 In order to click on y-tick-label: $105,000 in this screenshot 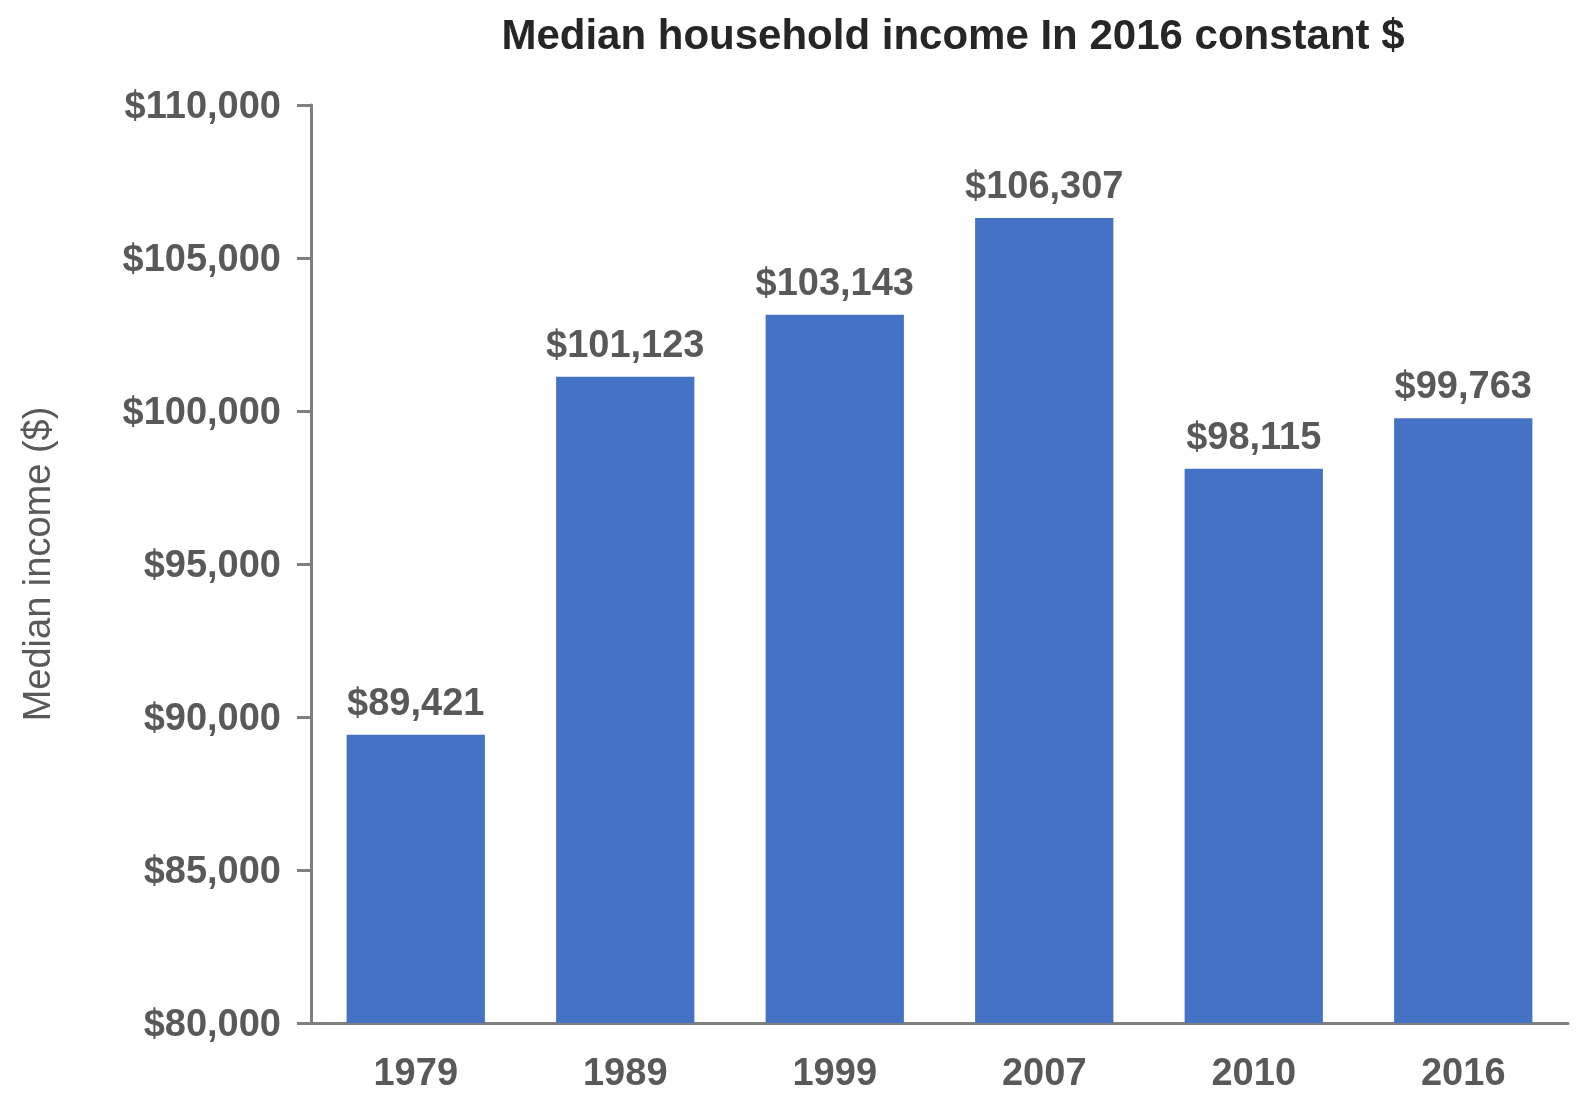, I will do `click(201, 258)`.